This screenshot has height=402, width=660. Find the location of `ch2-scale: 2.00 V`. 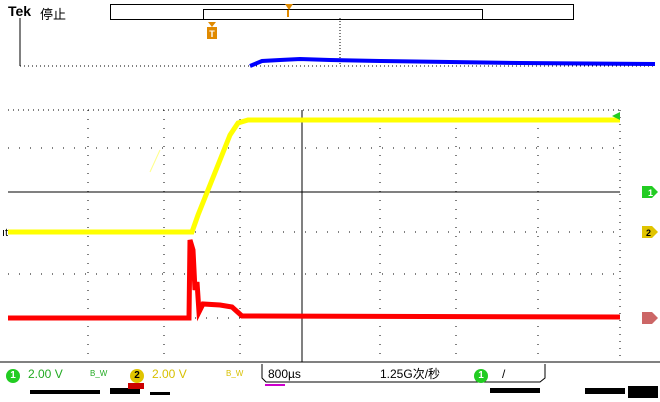

ch2-scale: 2.00 V is located at coordinates (169, 374).